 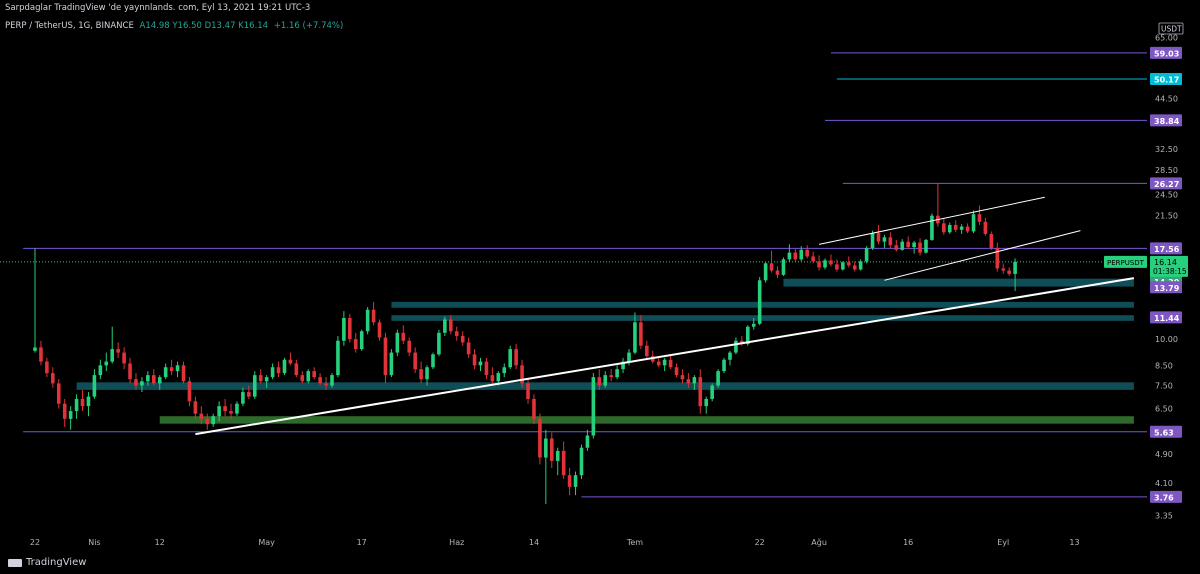 What do you see at coordinates (1126, 263) in the screenshot?
I see `symbol-tag-text: PERPUSDT` at bounding box center [1126, 263].